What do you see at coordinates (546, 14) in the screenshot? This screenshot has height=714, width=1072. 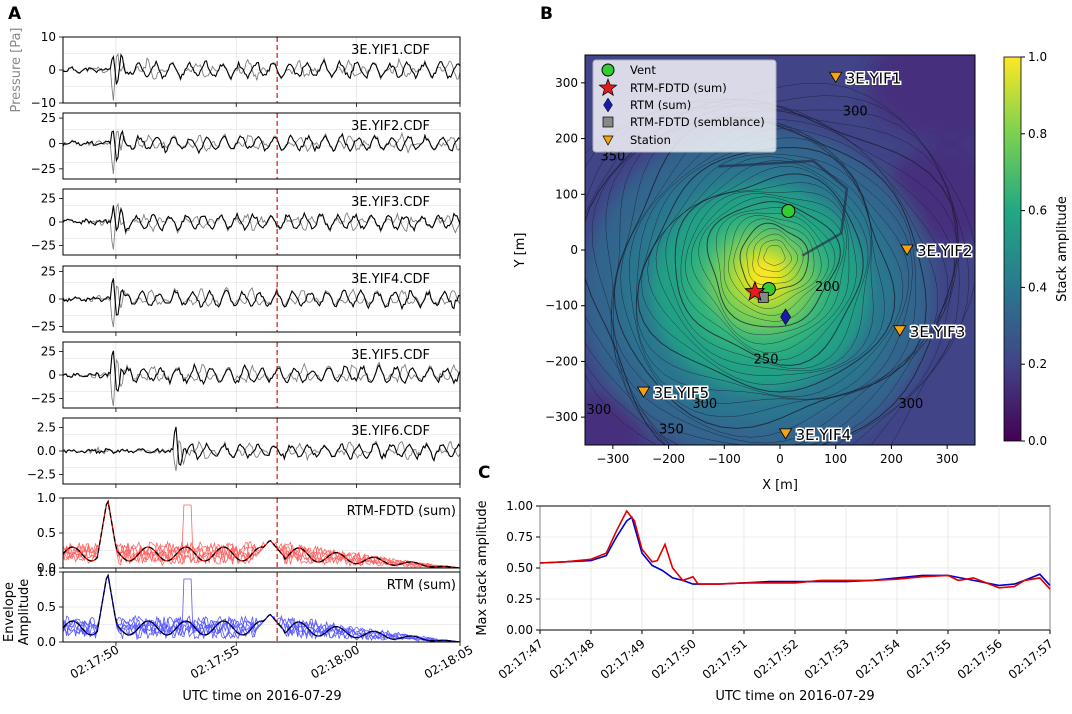 I see `panel-label-b: B` at bounding box center [546, 14].